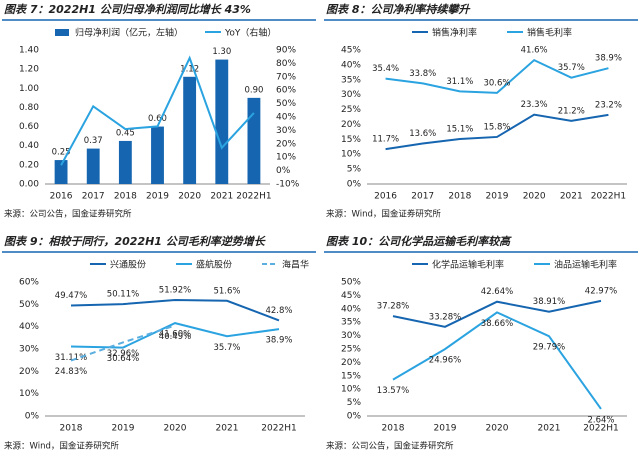 The width and height of the screenshot is (640, 458). Describe the element at coordinates (29, 165) in the screenshot. I see `y-tick-label: 0.20` at that location.